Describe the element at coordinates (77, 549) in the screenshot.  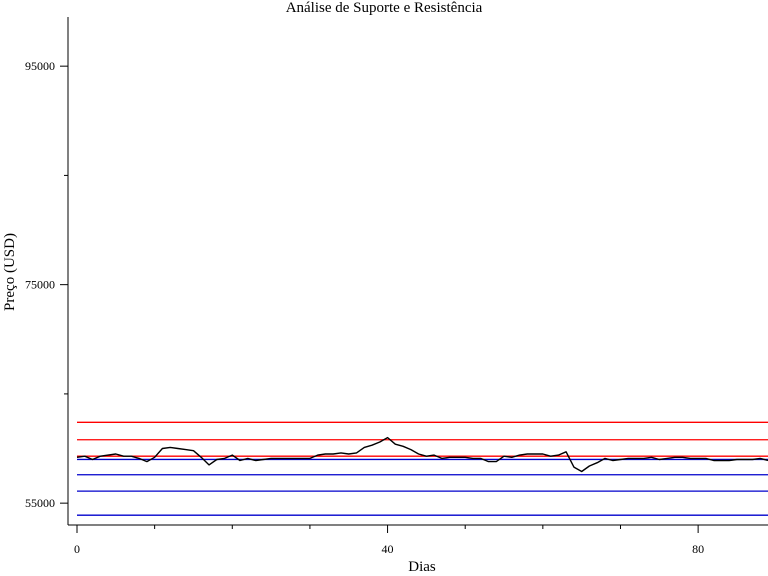
I see `x-tick-label: 0` at that location.